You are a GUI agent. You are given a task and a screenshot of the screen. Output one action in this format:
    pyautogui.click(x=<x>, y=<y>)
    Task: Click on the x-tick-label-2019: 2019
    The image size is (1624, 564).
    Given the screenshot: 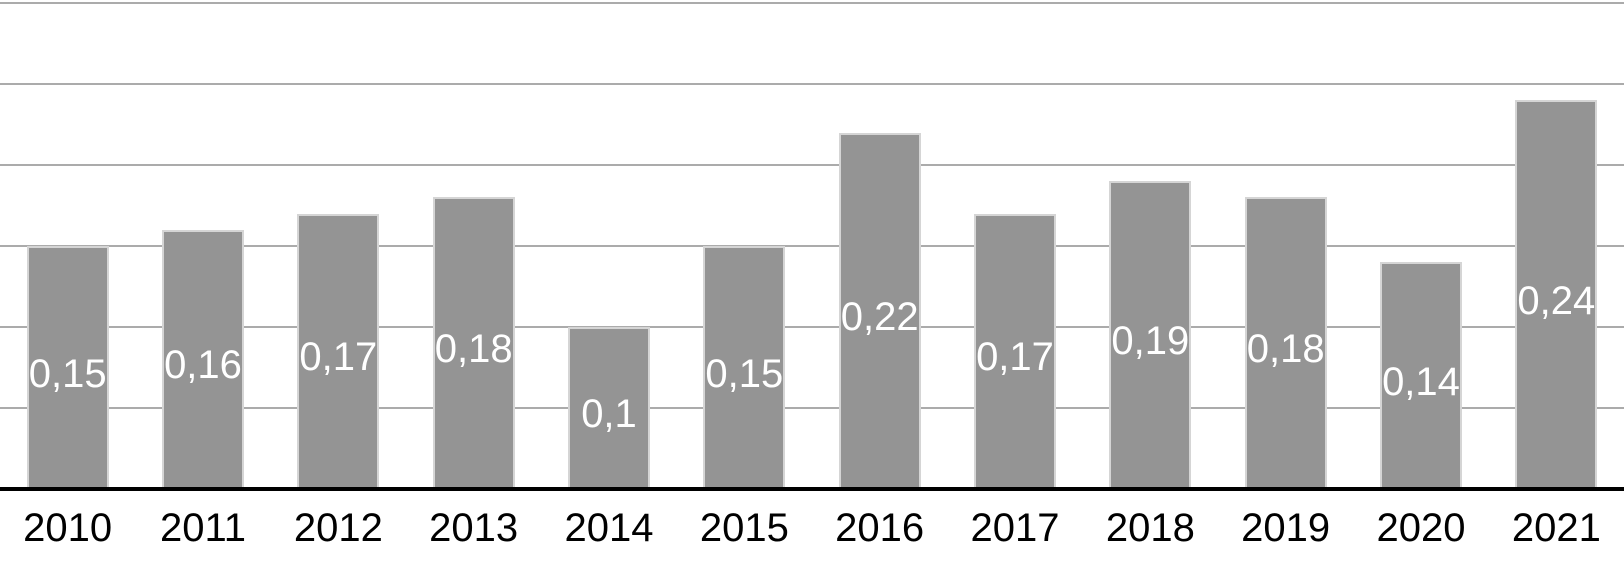 What is the action you would take?
    pyautogui.click(x=1286, y=528)
    